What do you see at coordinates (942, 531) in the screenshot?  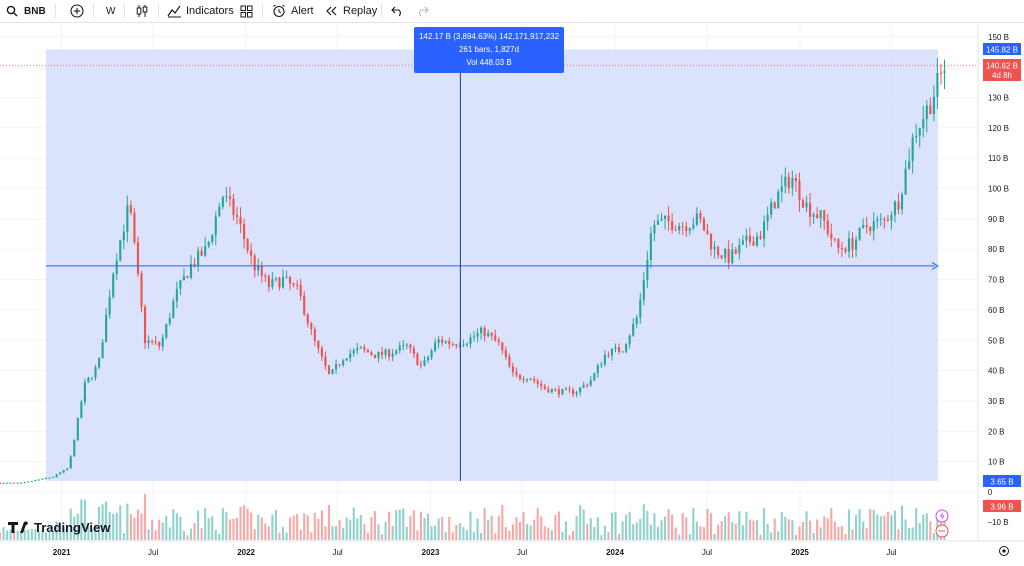 I see `earnings-icon` at bounding box center [942, 531].